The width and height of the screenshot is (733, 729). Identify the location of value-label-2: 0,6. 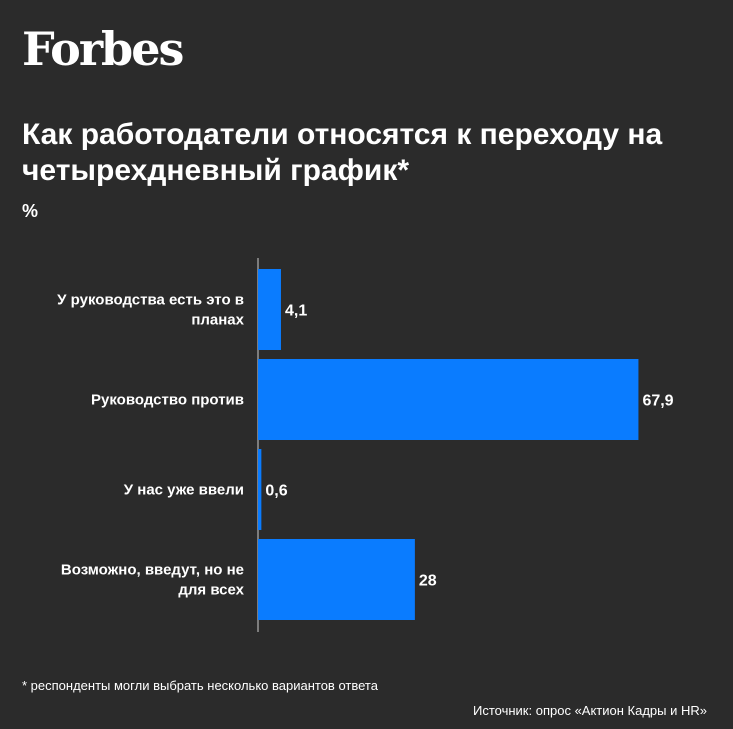
(276, 491).